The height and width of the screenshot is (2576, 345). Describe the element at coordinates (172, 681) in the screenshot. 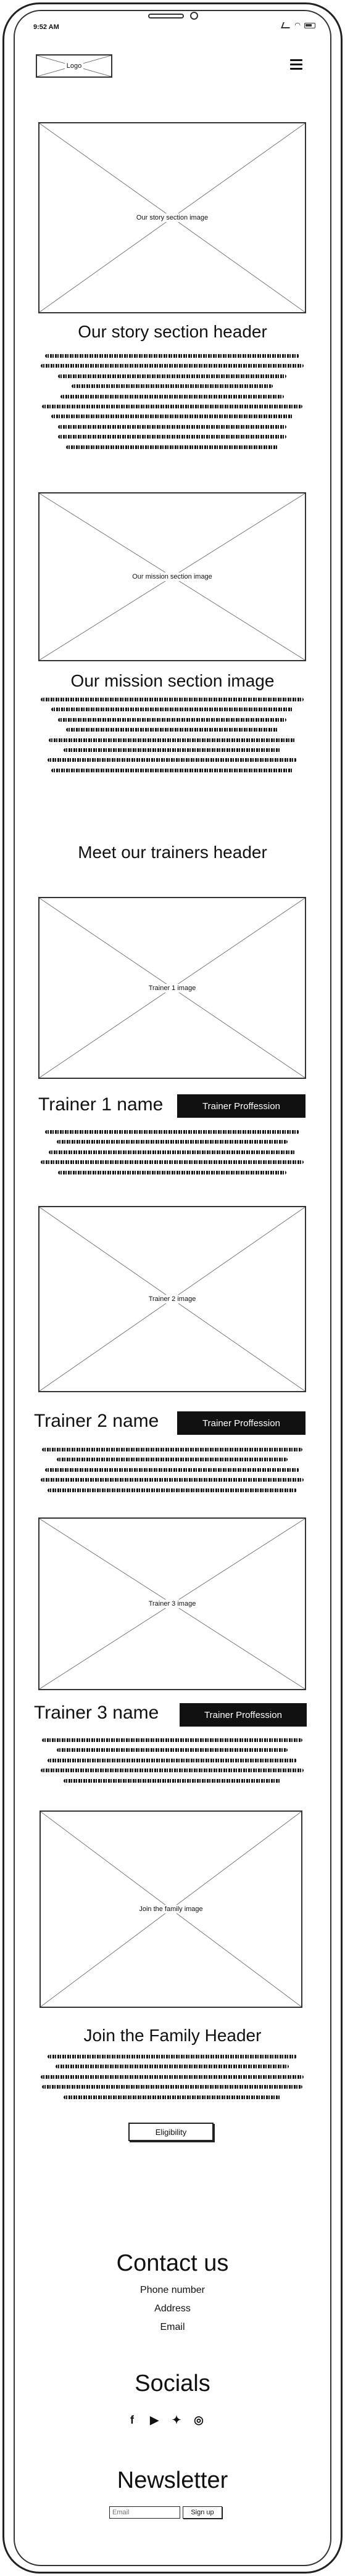

I see `mission-heading: Our mission section image` at that location.